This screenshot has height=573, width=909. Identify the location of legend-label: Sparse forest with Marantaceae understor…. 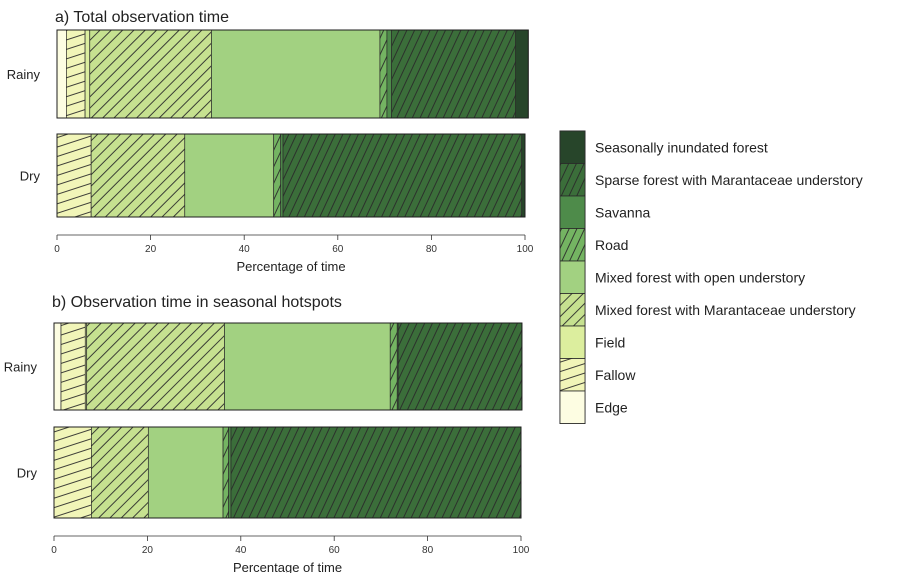
(729, 180).